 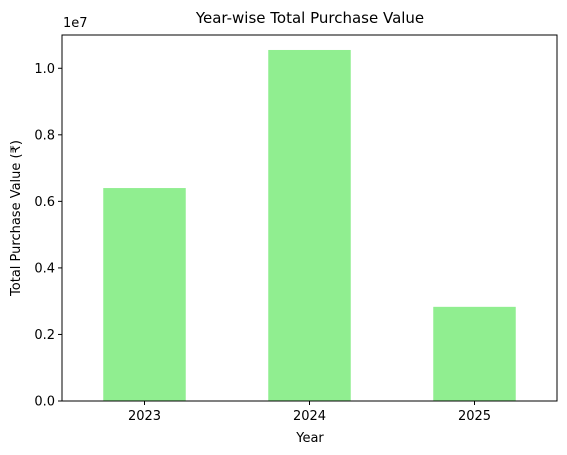 What do you see at coordinates (44, 335) in the screenshot?
I see `y-tick-label: 0.2` at bounding box center [44, 335].